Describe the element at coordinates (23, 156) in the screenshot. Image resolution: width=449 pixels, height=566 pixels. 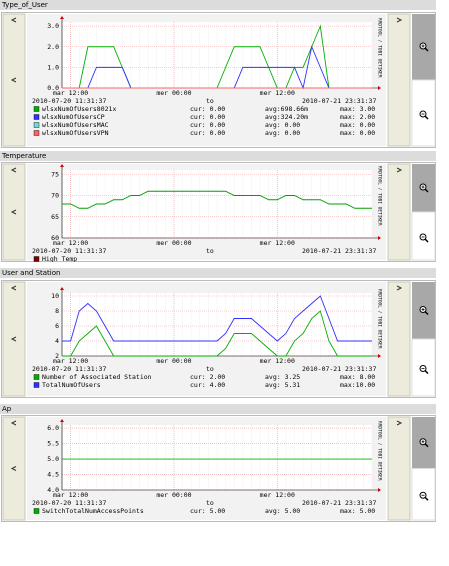
I see `panel-title: Temperature` at that location.